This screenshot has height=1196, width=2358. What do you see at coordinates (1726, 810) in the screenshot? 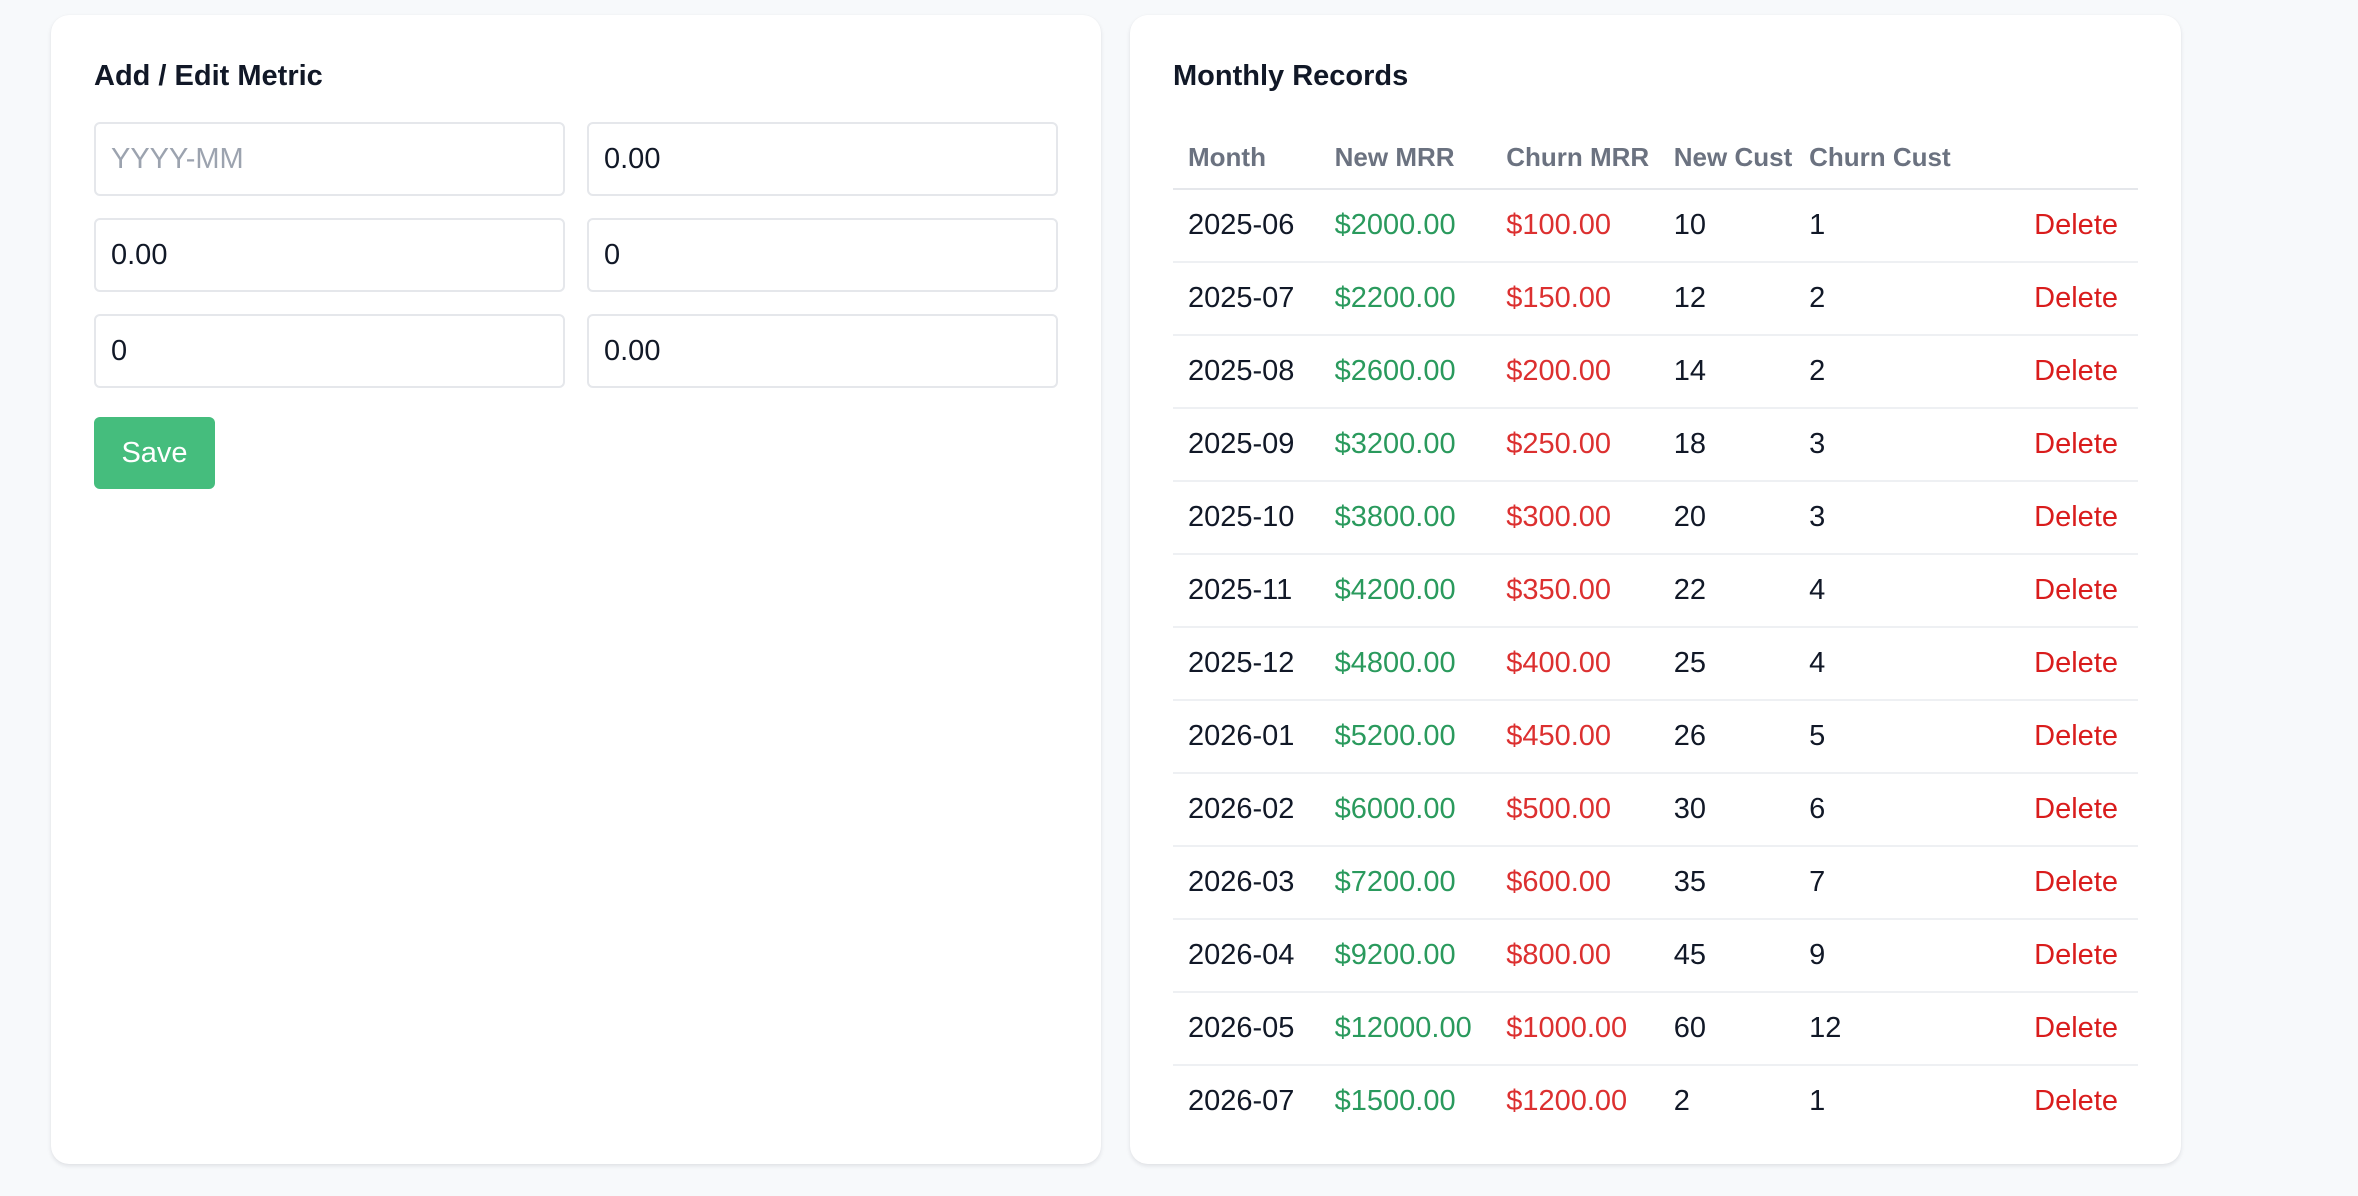
I see `cell-new-cust: 30` at bounding box center [1726, 810].